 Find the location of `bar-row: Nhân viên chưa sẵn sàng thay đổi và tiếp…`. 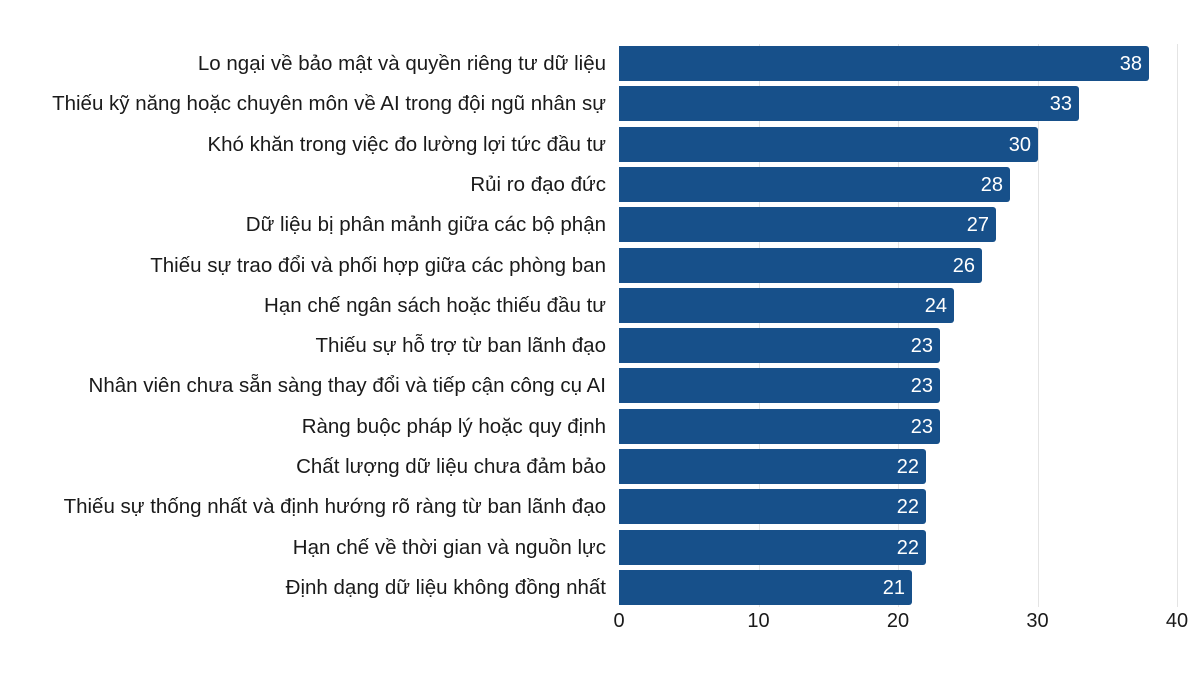

bar-row: Nhân viên chưa sẵn sàng thay đổi và tiếp… is located at coordinates (600, 385).